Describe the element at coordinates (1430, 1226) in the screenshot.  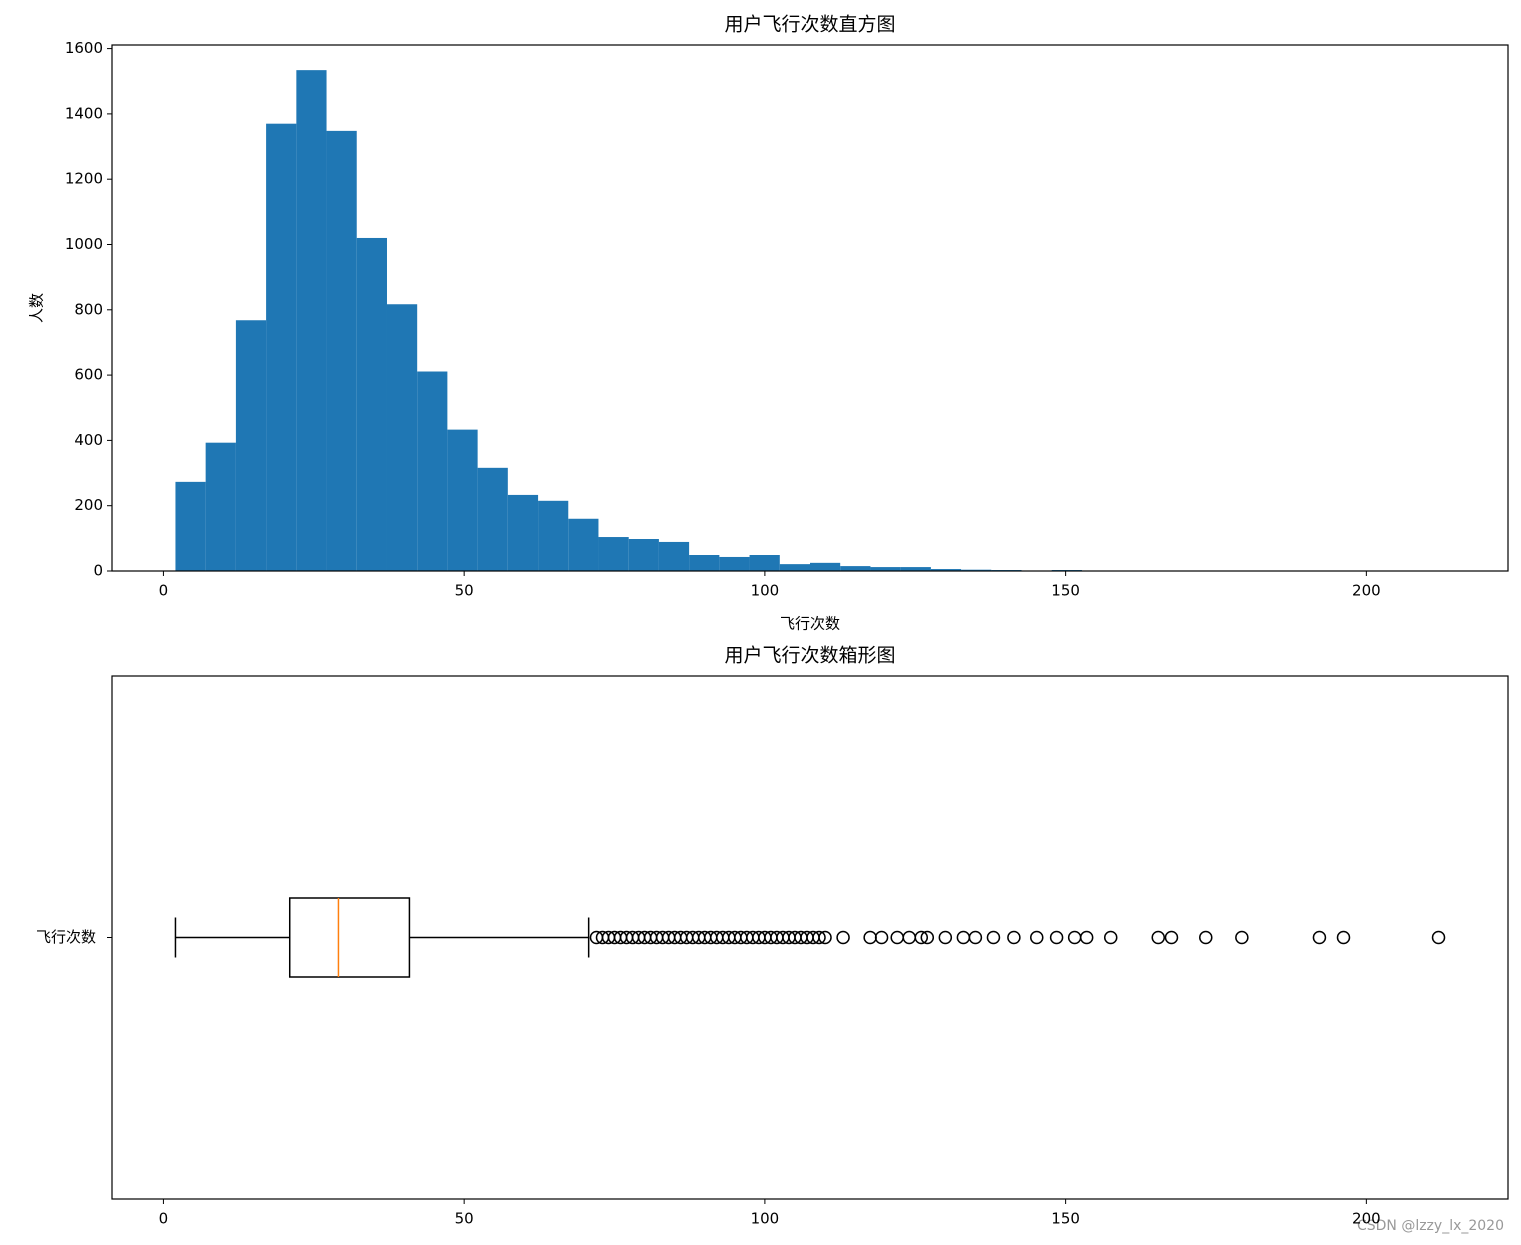
I see `watermark: CSDN @lzzy_lx_2020` at that location.